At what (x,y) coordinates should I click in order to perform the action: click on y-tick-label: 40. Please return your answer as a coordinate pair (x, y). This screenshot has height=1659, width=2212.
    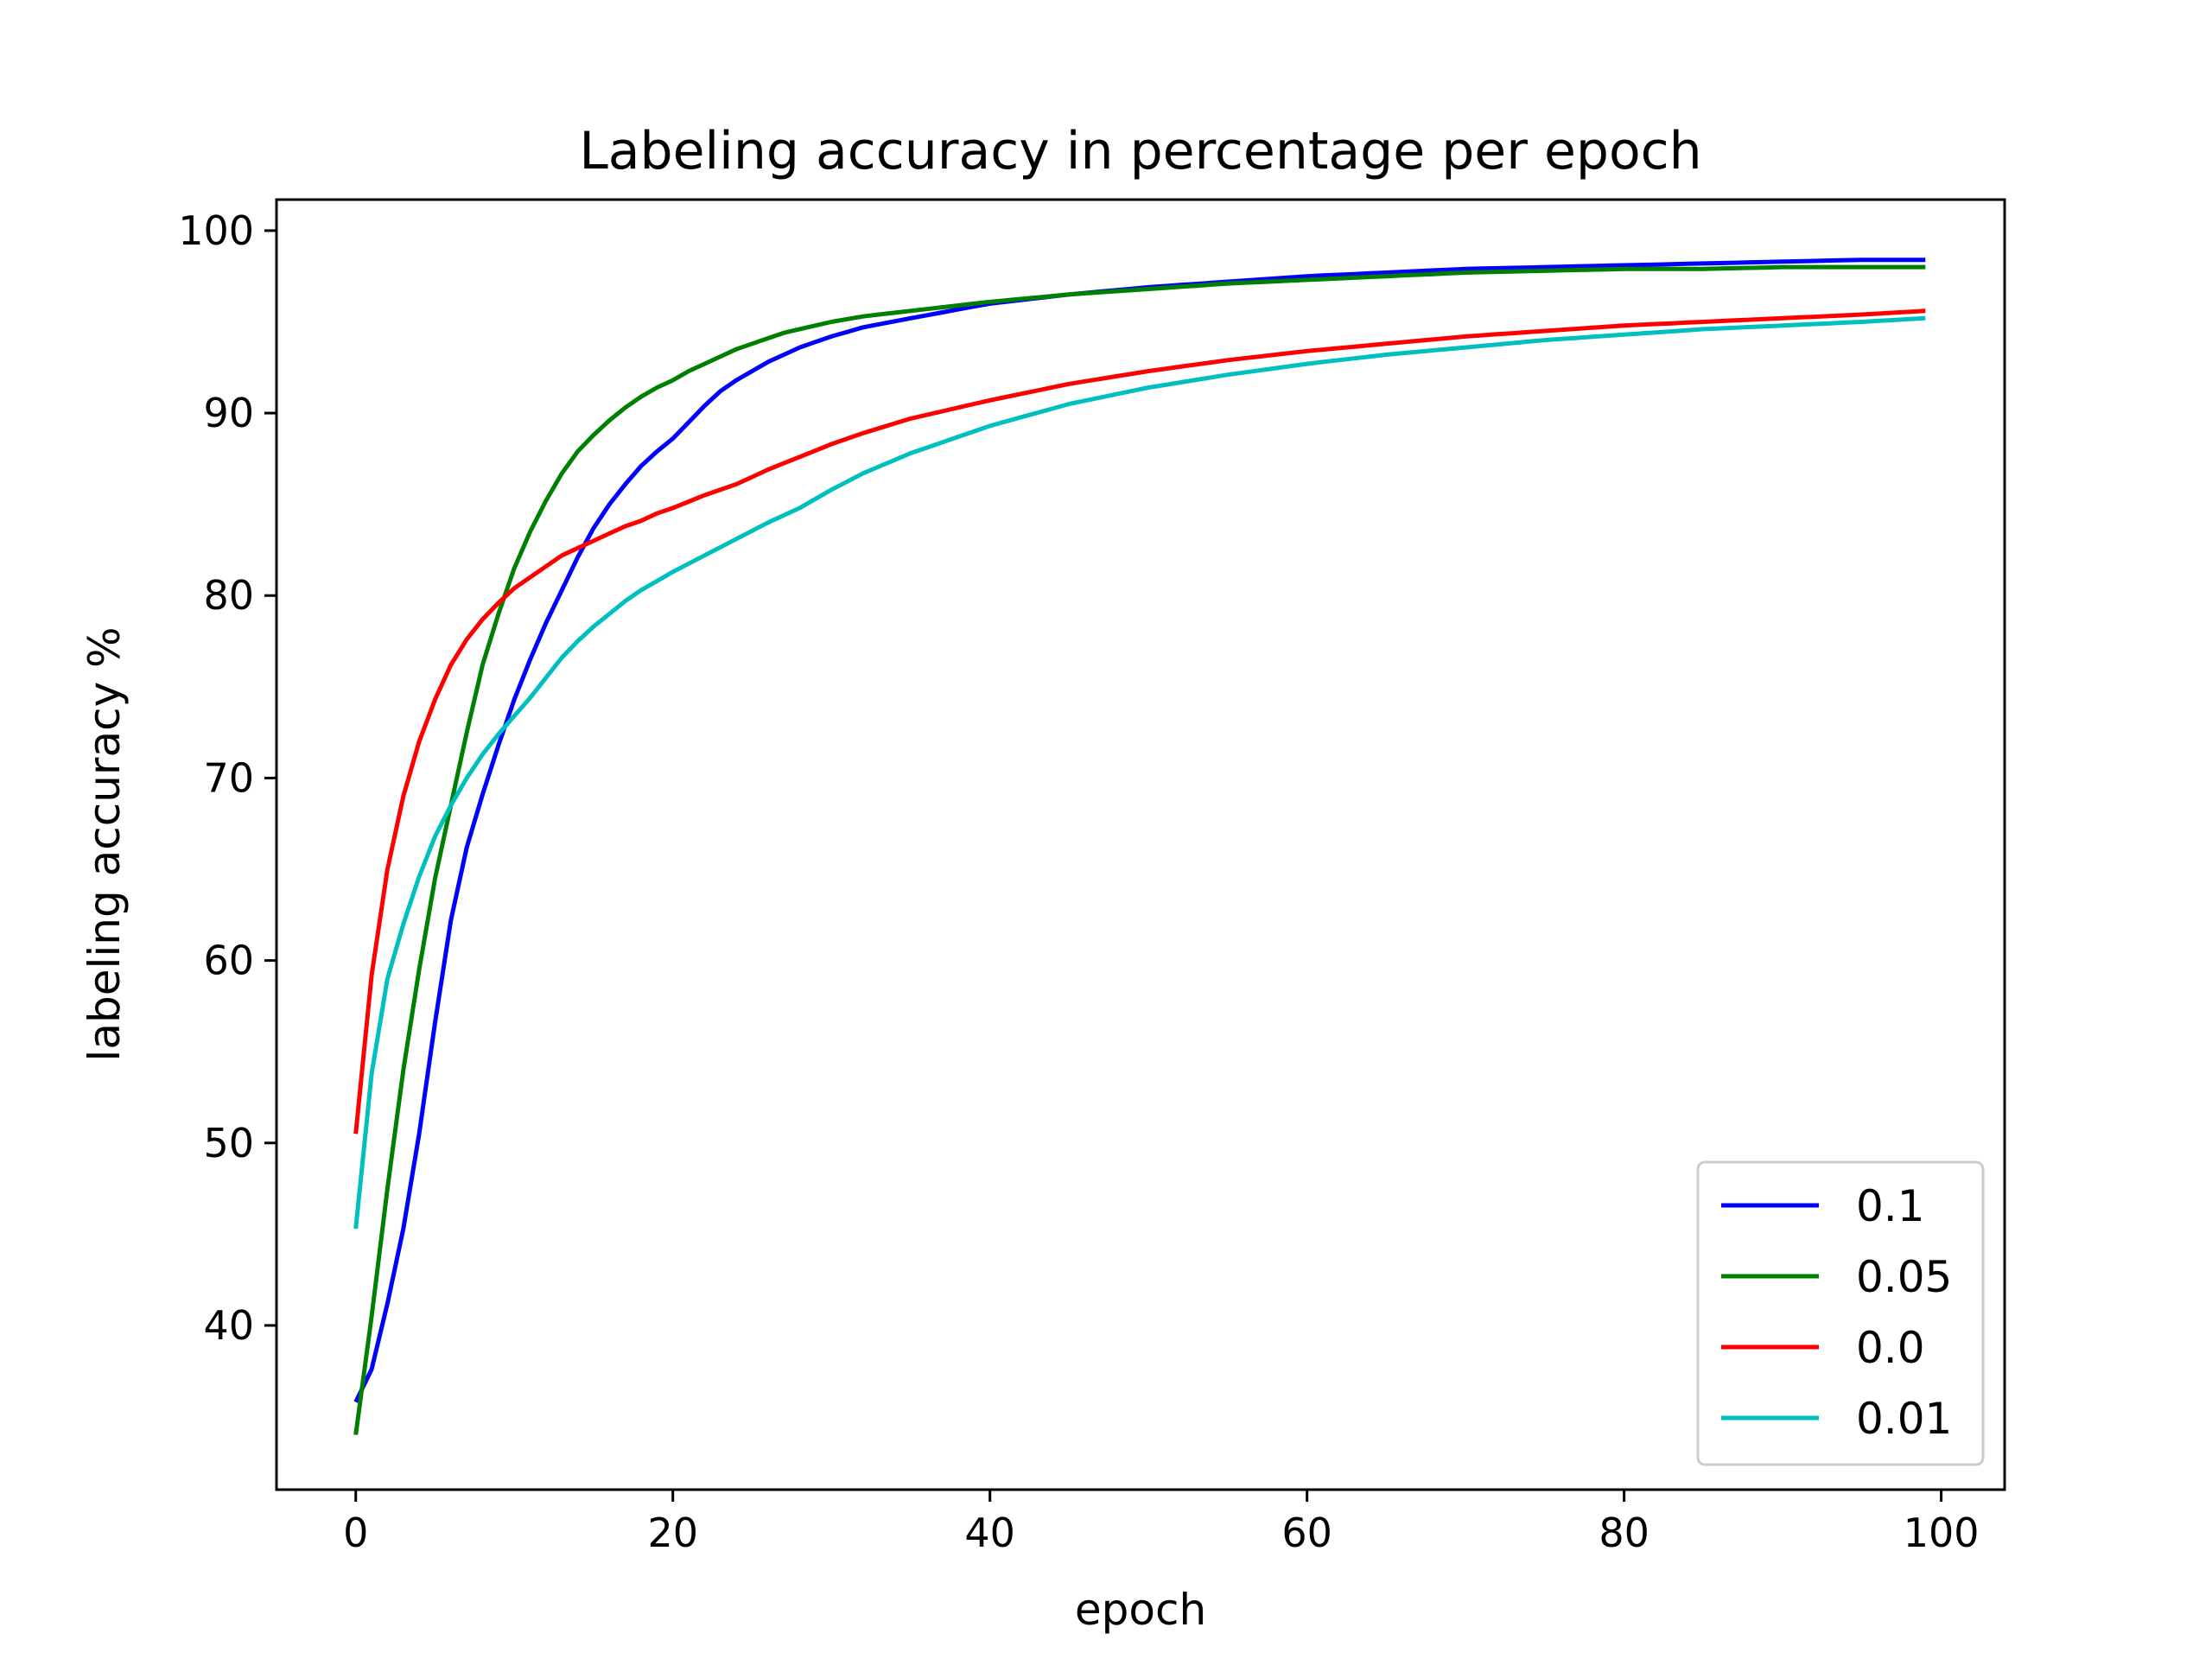
    Looking at the image, I should click on (229, 1325).